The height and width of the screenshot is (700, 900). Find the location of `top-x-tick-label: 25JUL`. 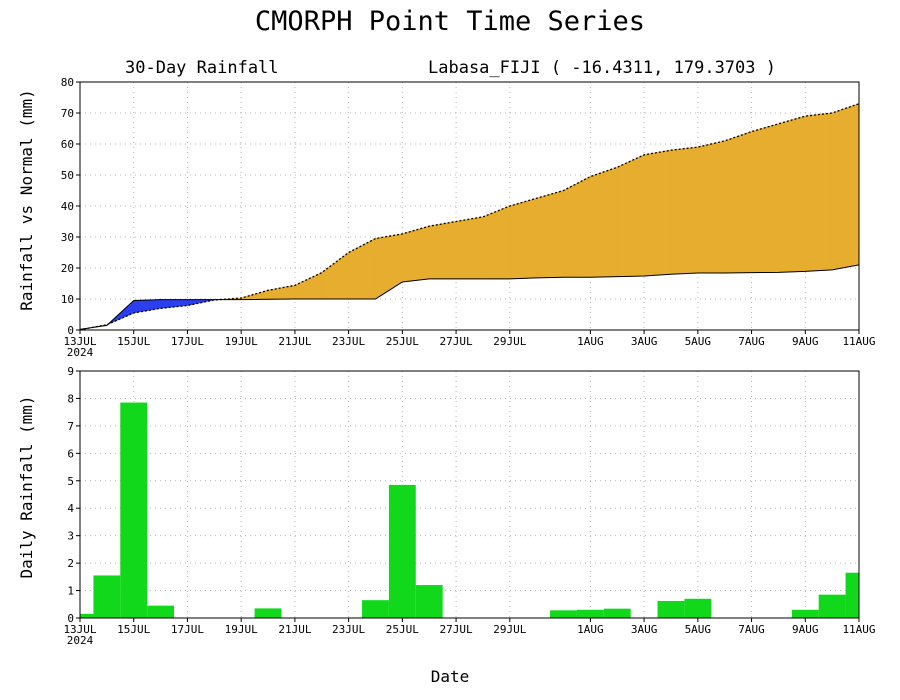

top-x-tick-label: 25JUL is located at coordinates (402, 341).